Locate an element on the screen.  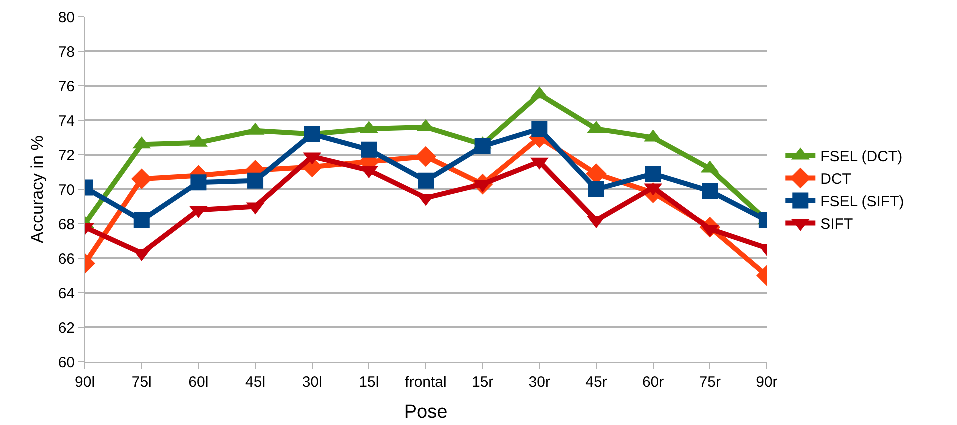
y-axis-title: Accuracy in % is located at coordinates (37, 190).